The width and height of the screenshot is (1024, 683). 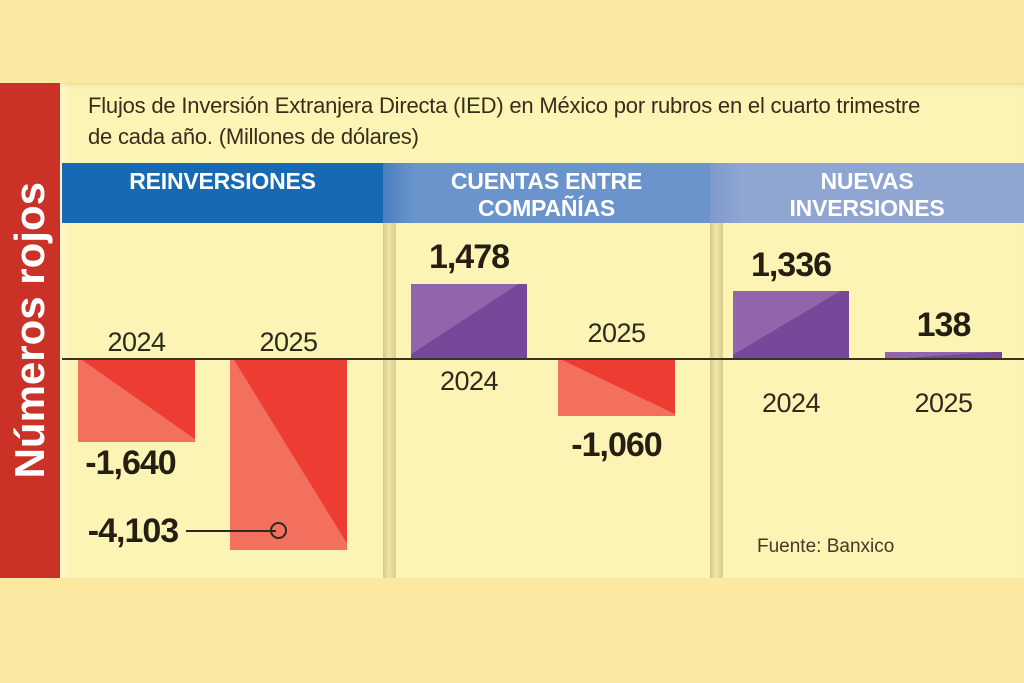 What do you see at coordinates (791, 265) in the screenshot?
I see `value-label-nuevas-2024: 1,336` at bounding box center [791, 265].